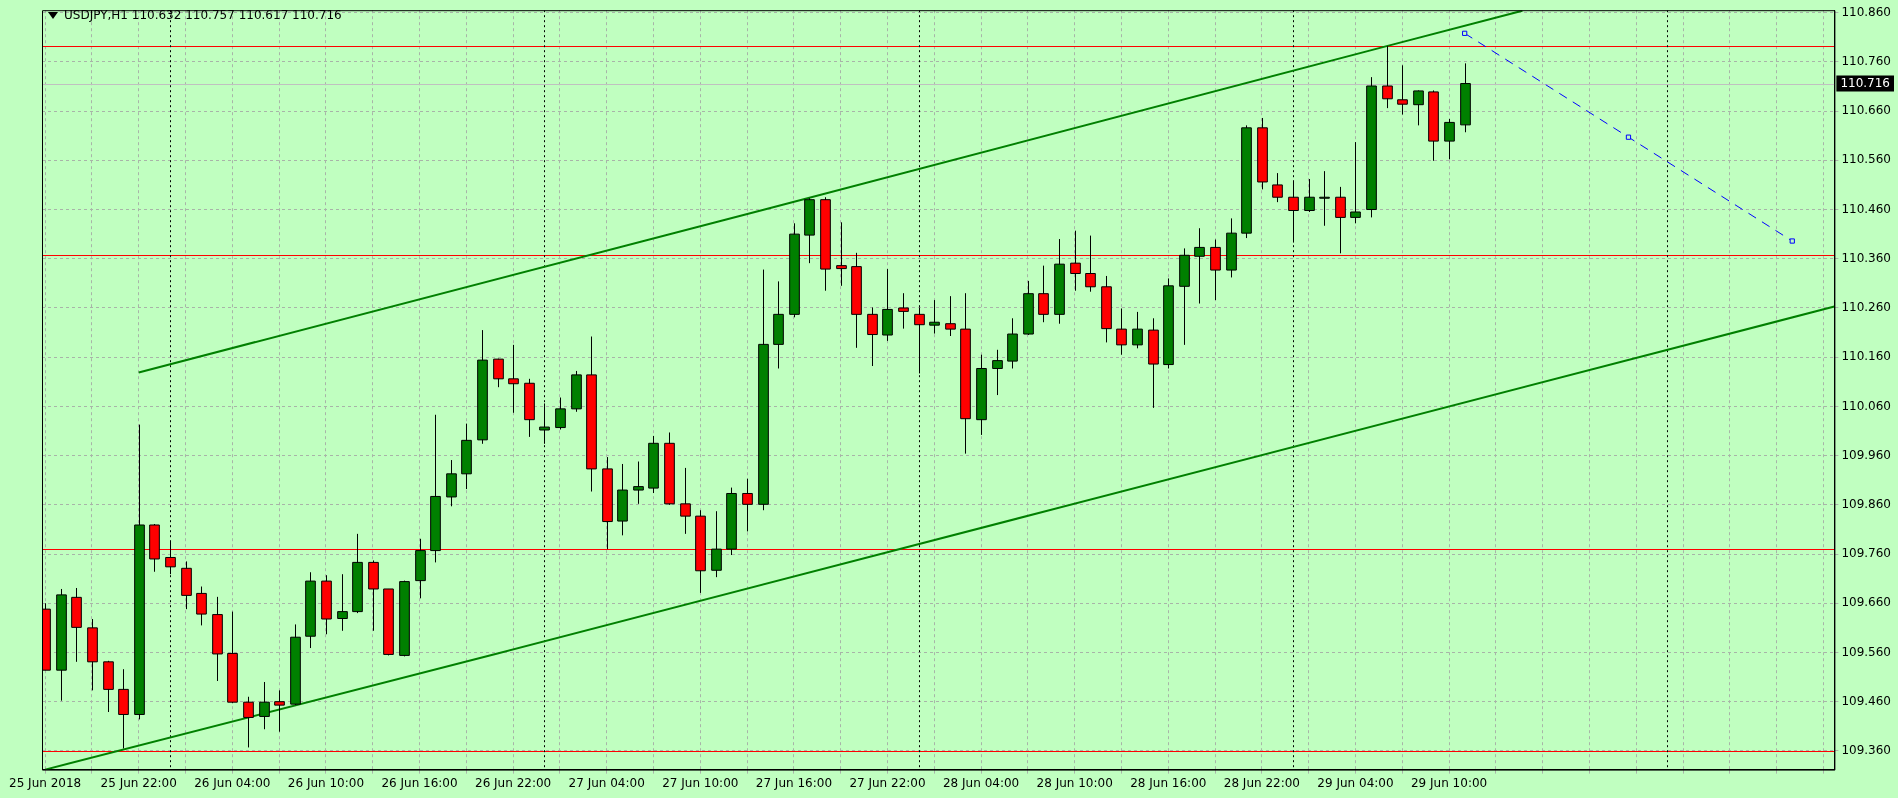 This screenshot has height=798, width=1898. I want to click on x-tick-label: 29 Jun 04:00, so click(1355, 782).